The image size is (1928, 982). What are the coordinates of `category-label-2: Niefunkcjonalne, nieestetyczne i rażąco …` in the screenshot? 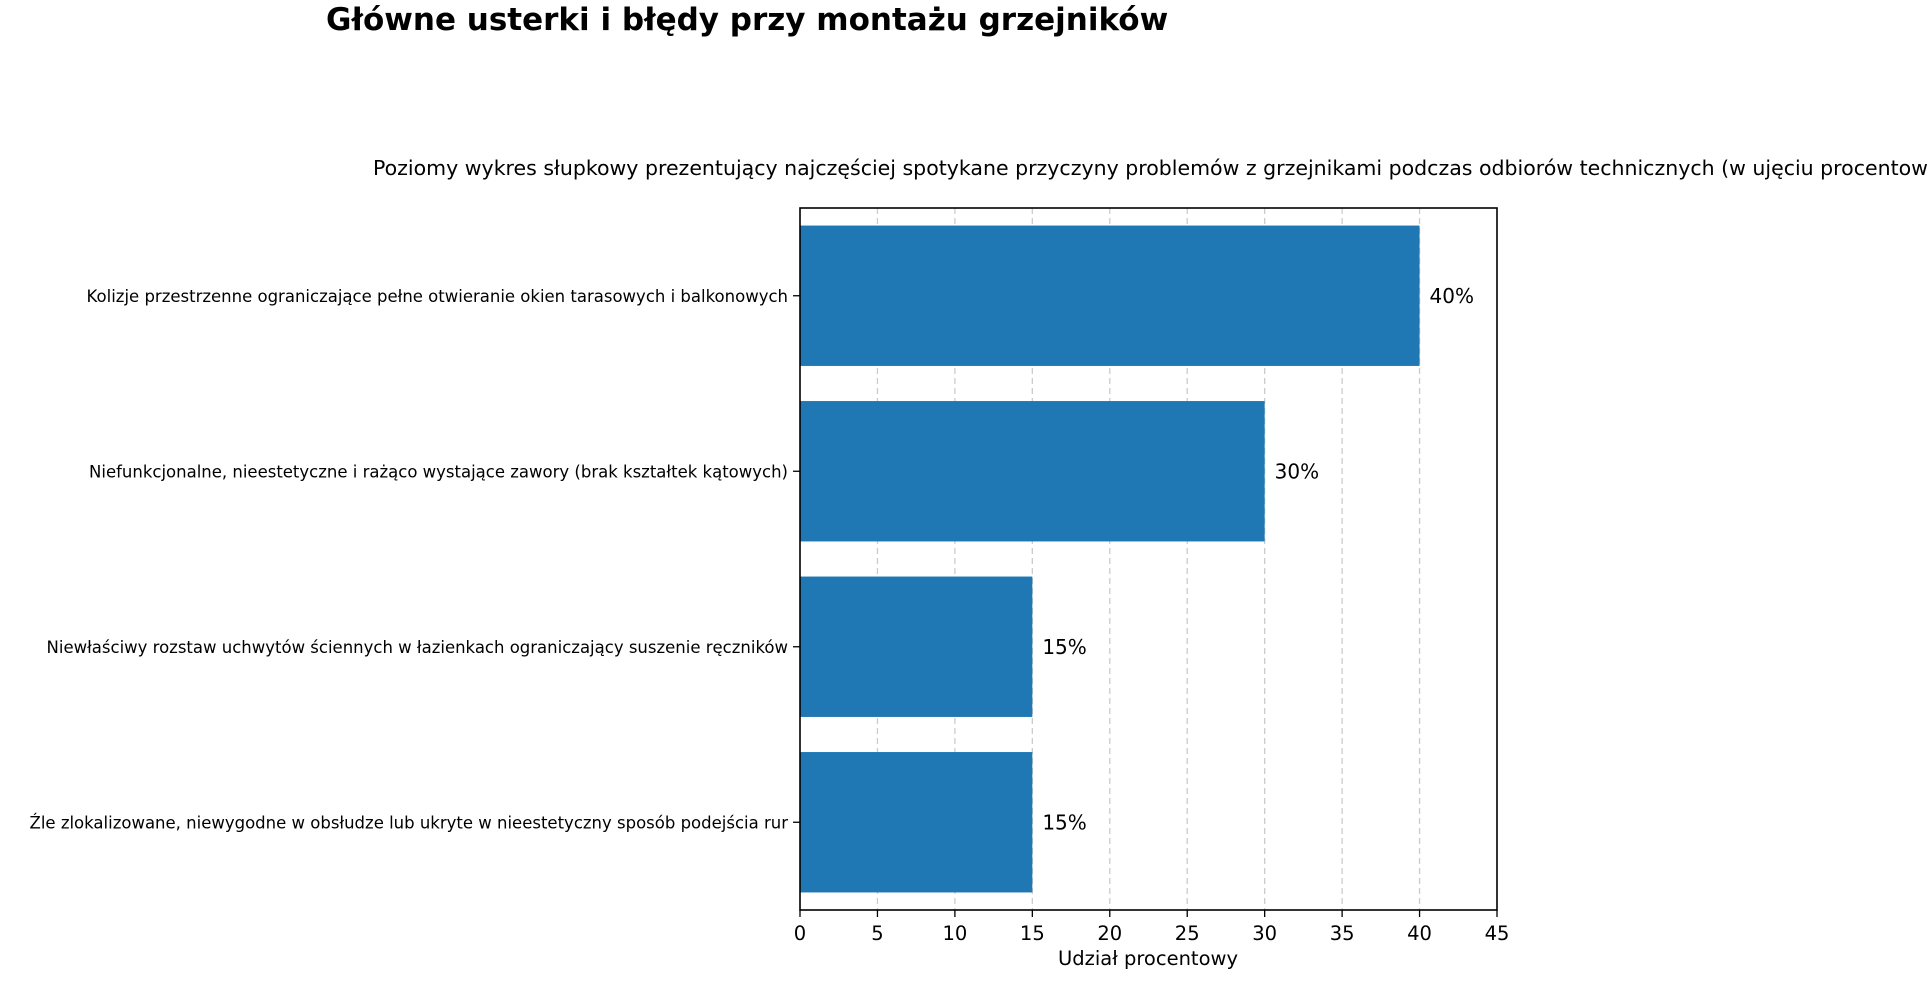 It's located at (438, 471).